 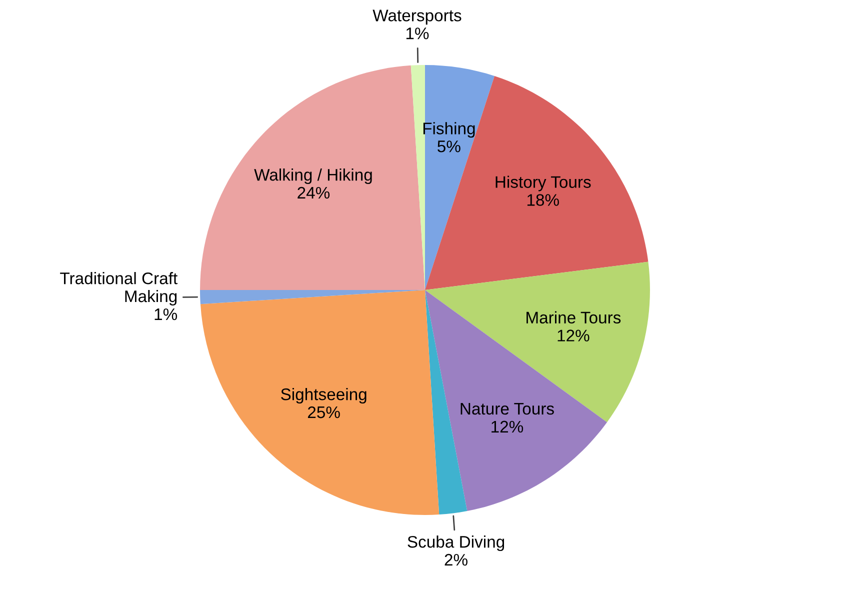 What do you see at coordinates (119, 289) in the screenshot?
I see `slice-label: Traditional Craft Making` at bounding box center [119, 289].